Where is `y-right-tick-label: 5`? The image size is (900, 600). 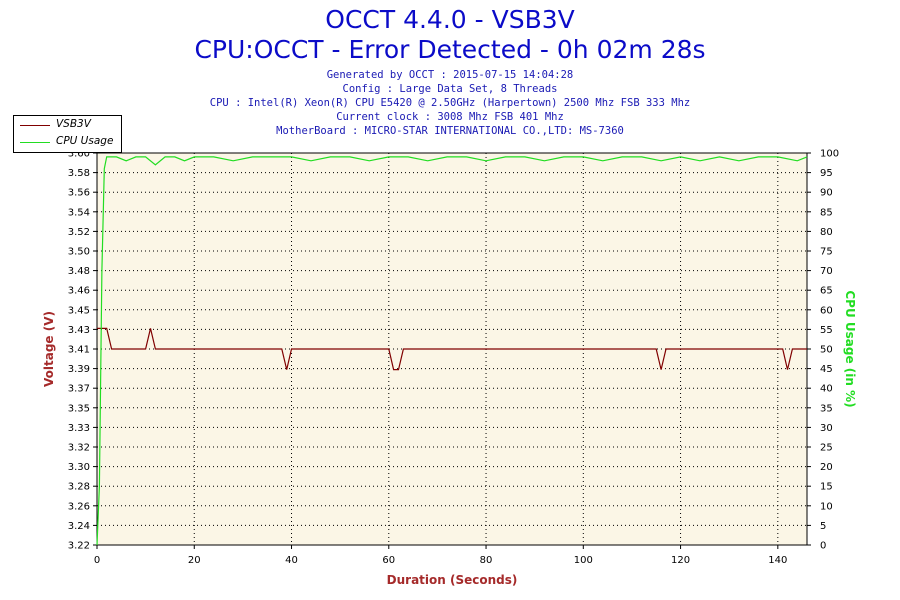
y-right-tick-label: 5 is located at coordinates (823, 526).